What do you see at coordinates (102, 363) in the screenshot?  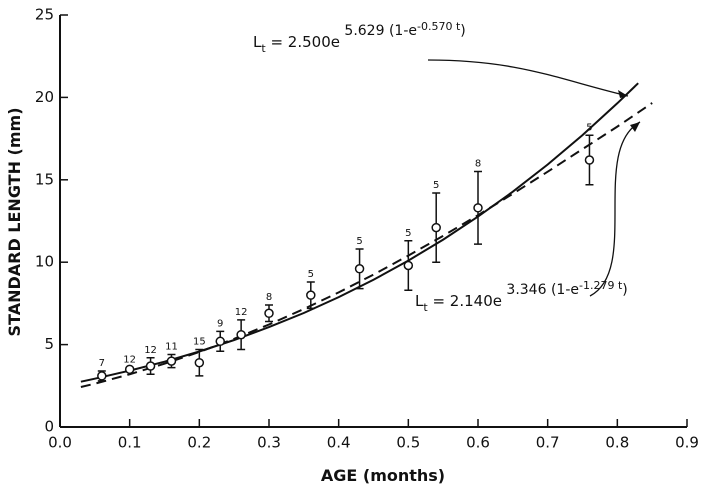 I see `sample-size: 7` at bounding box center [102, 363].